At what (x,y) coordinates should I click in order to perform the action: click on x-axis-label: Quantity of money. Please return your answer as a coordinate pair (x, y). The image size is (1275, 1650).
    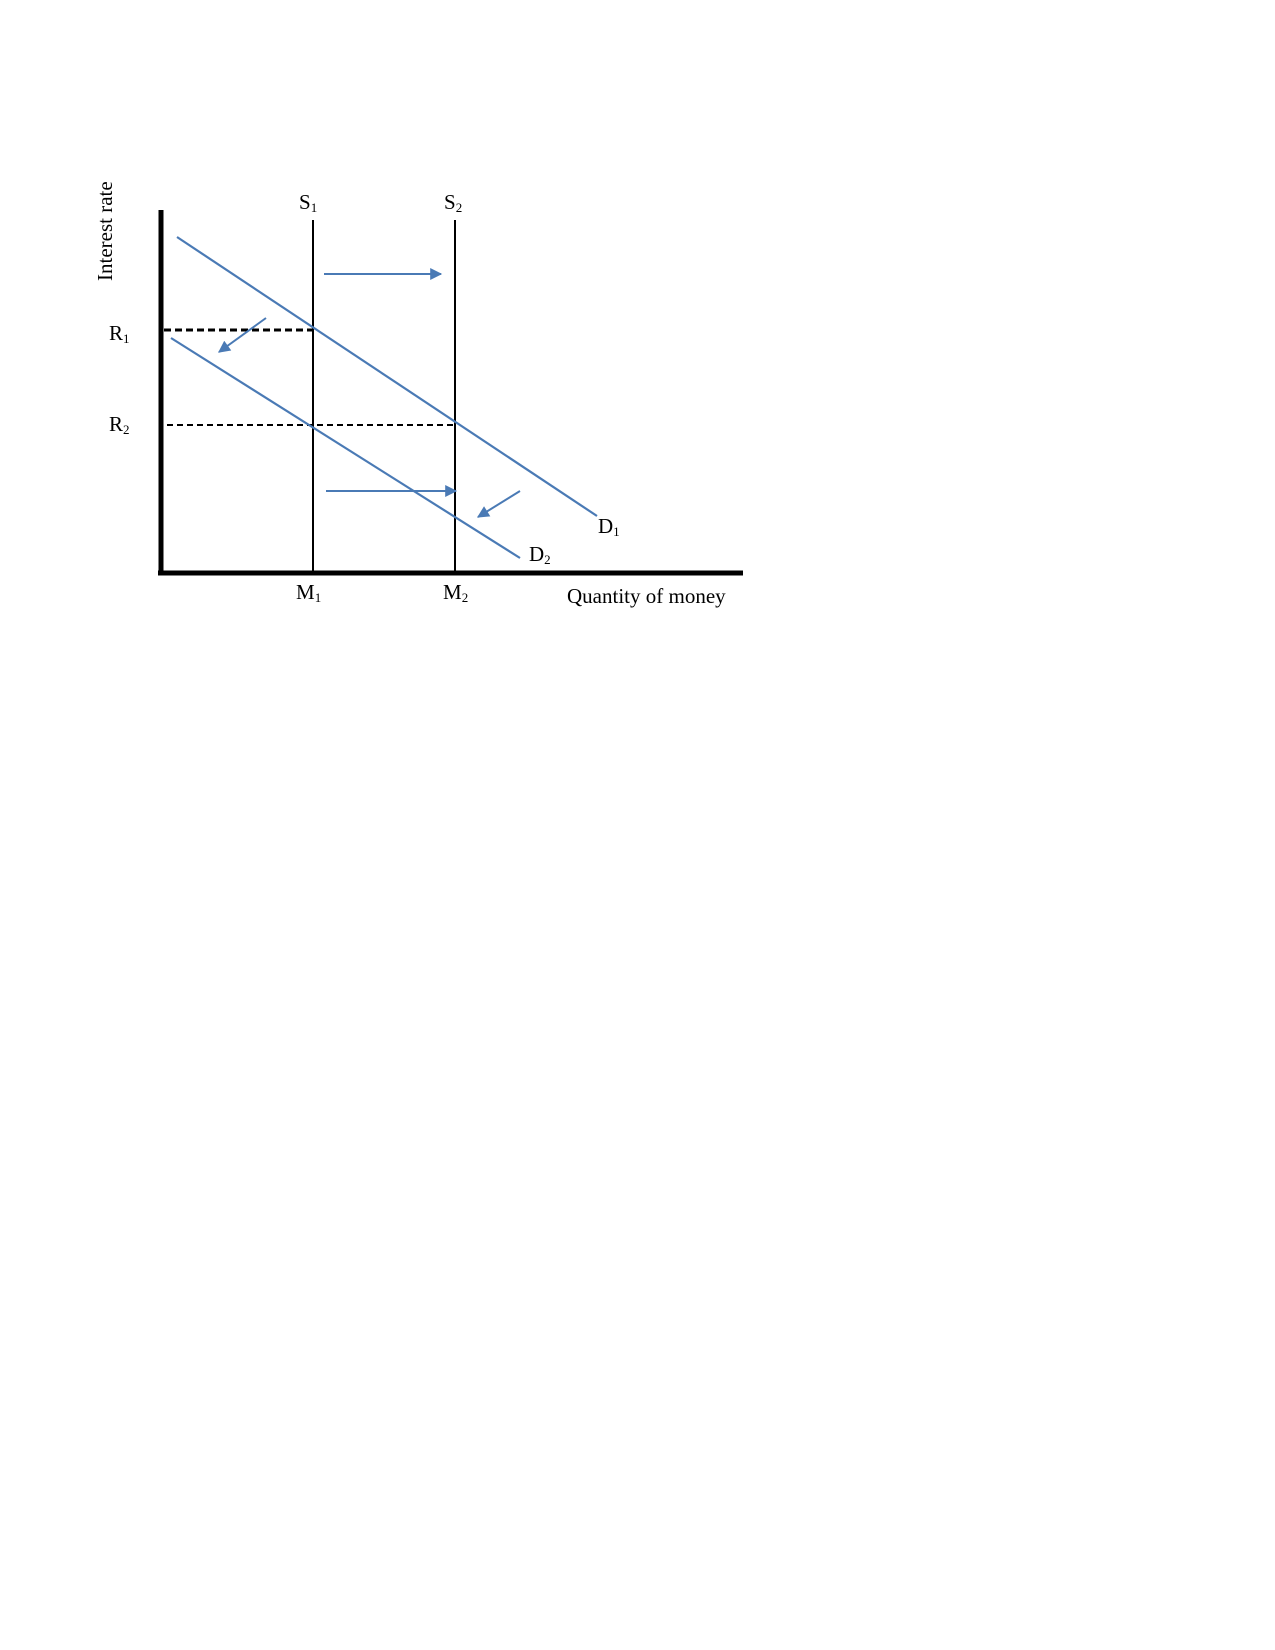
    Looking at the image, I should click on (646, 596).